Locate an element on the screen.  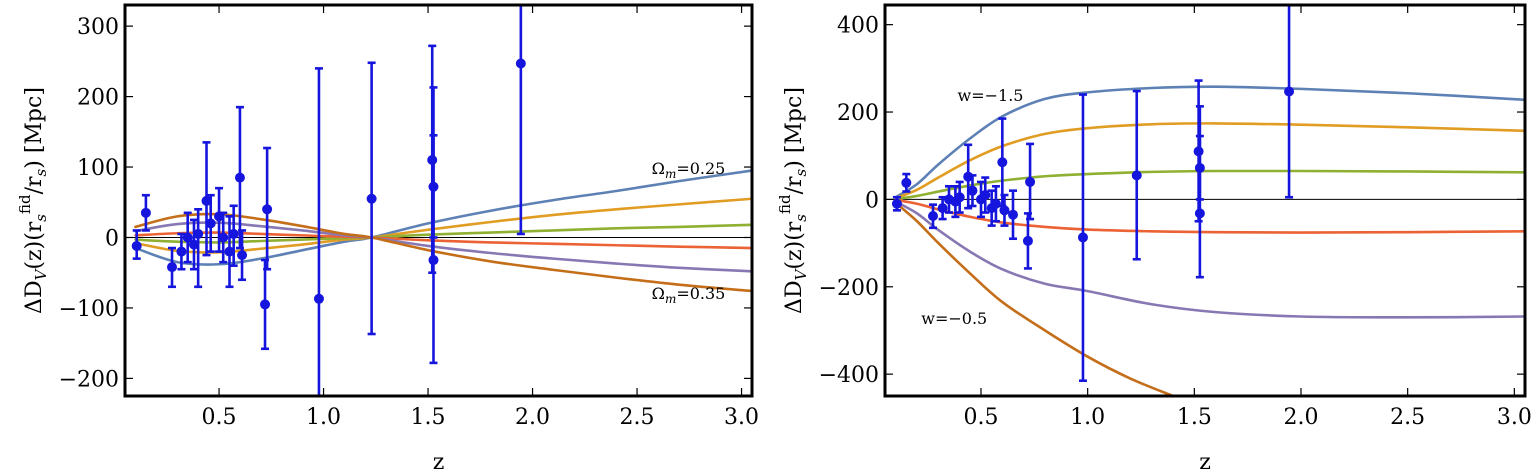
y-tick-label: 100 is located at coordinates (98, 168).